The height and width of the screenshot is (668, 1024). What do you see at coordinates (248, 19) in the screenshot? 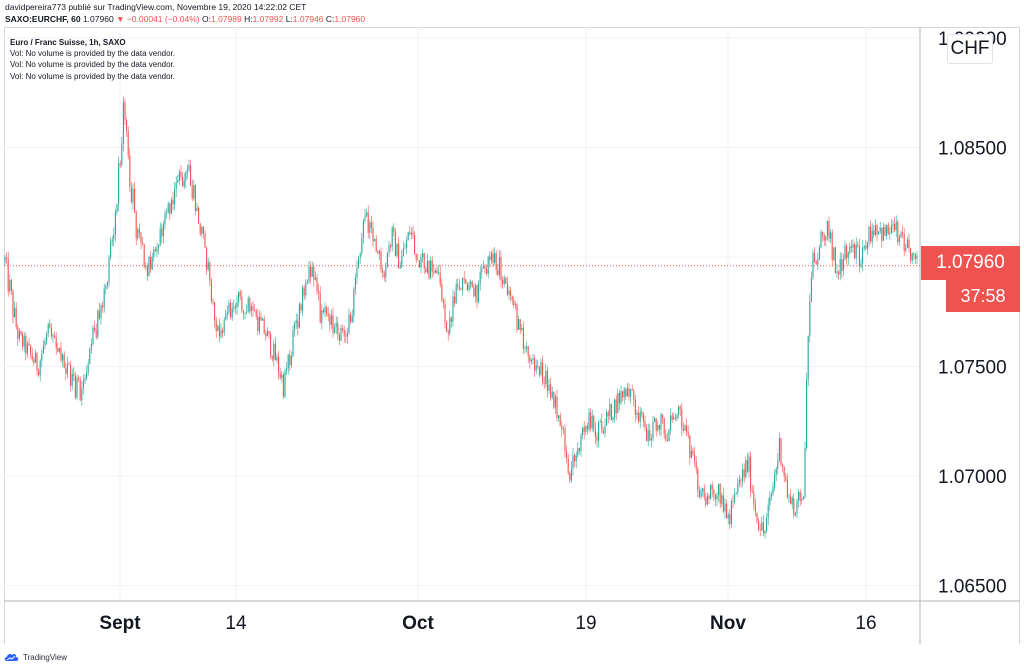
I see `high-label: H:` at bounding box center [248, 19].